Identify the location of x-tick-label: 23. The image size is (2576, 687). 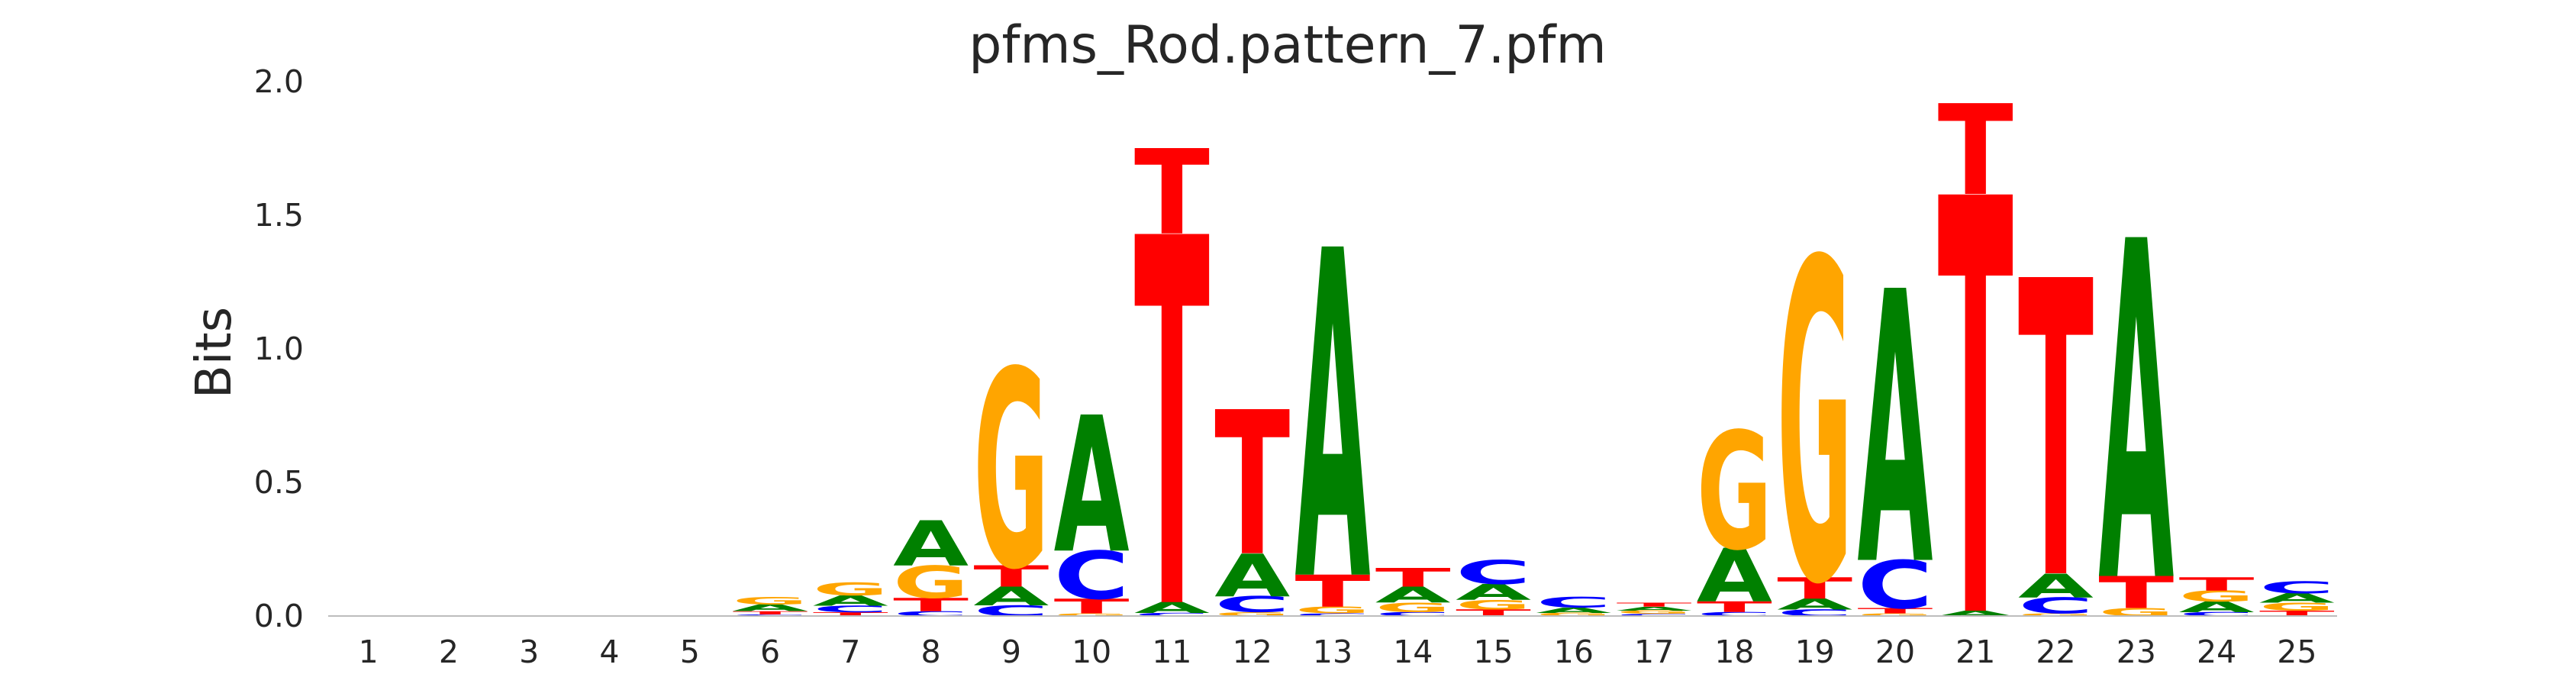
(2136, 652).